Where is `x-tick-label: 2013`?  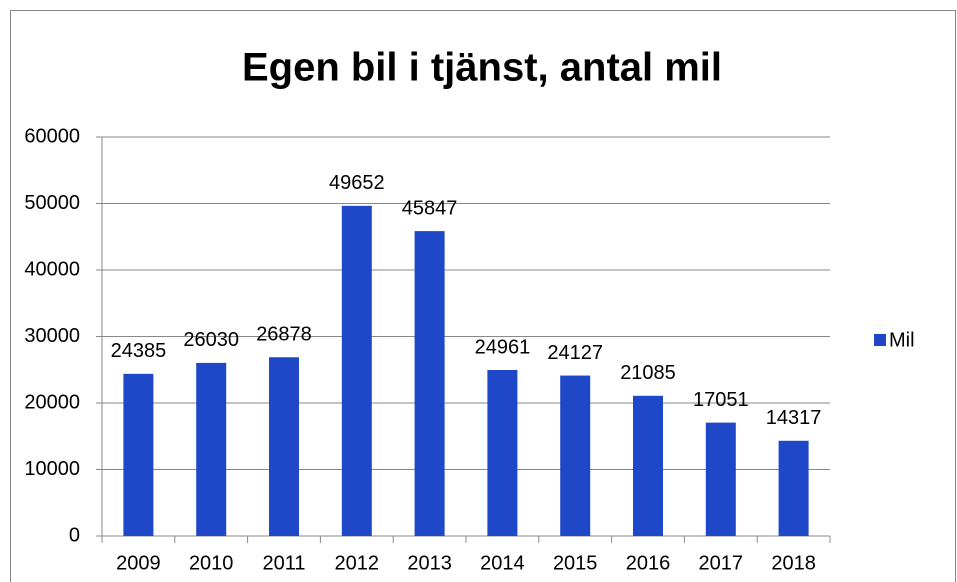
x-tick-label: 2013 is located at coordinates (429, 563).